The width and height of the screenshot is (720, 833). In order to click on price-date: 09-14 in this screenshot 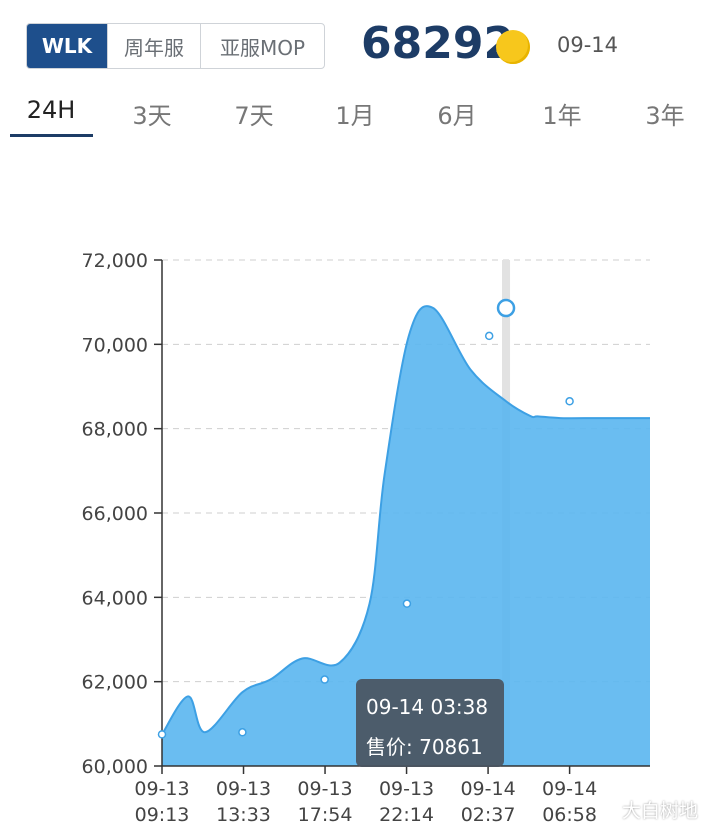, I will do `click(588, 45)`.